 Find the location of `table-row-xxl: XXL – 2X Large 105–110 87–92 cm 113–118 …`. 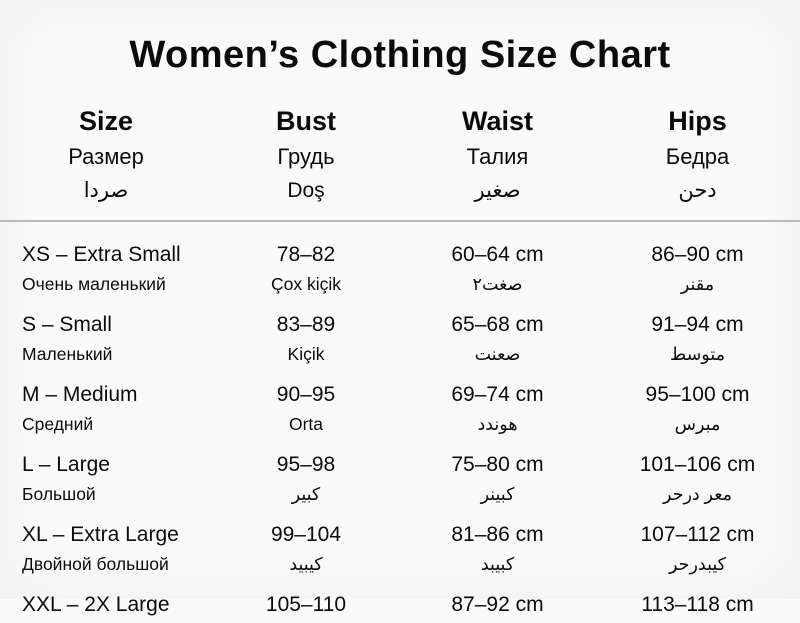

table-row-xxl: XXL – 2X Large 105–110 87–92 cm 113–118 … is located at coordinates (400, 601).